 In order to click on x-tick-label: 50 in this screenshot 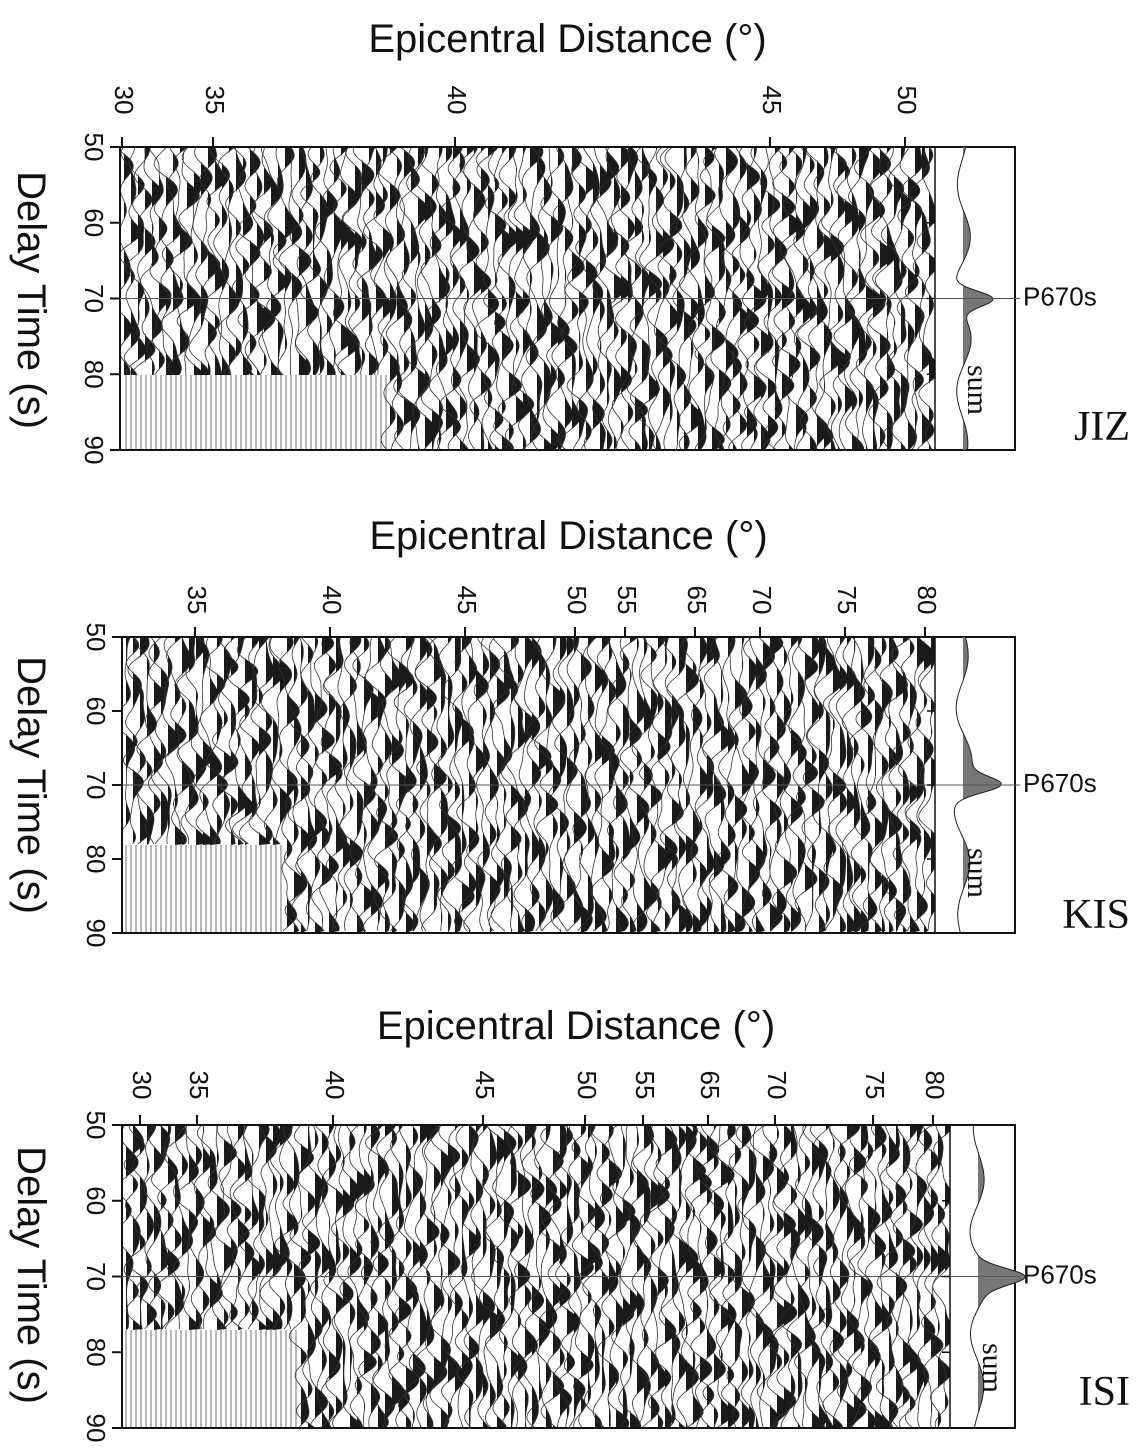, I will do `click(907, 100)`.